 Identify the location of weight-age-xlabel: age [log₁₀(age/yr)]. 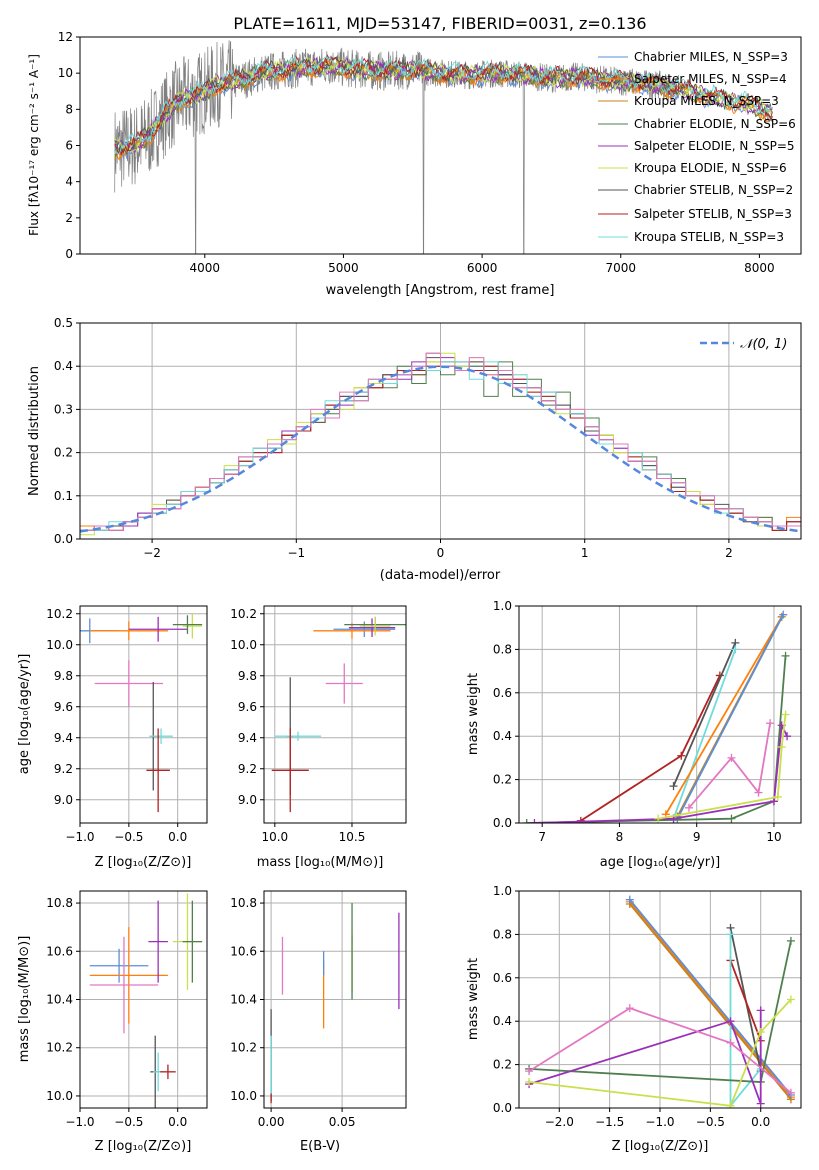
(660, 862).